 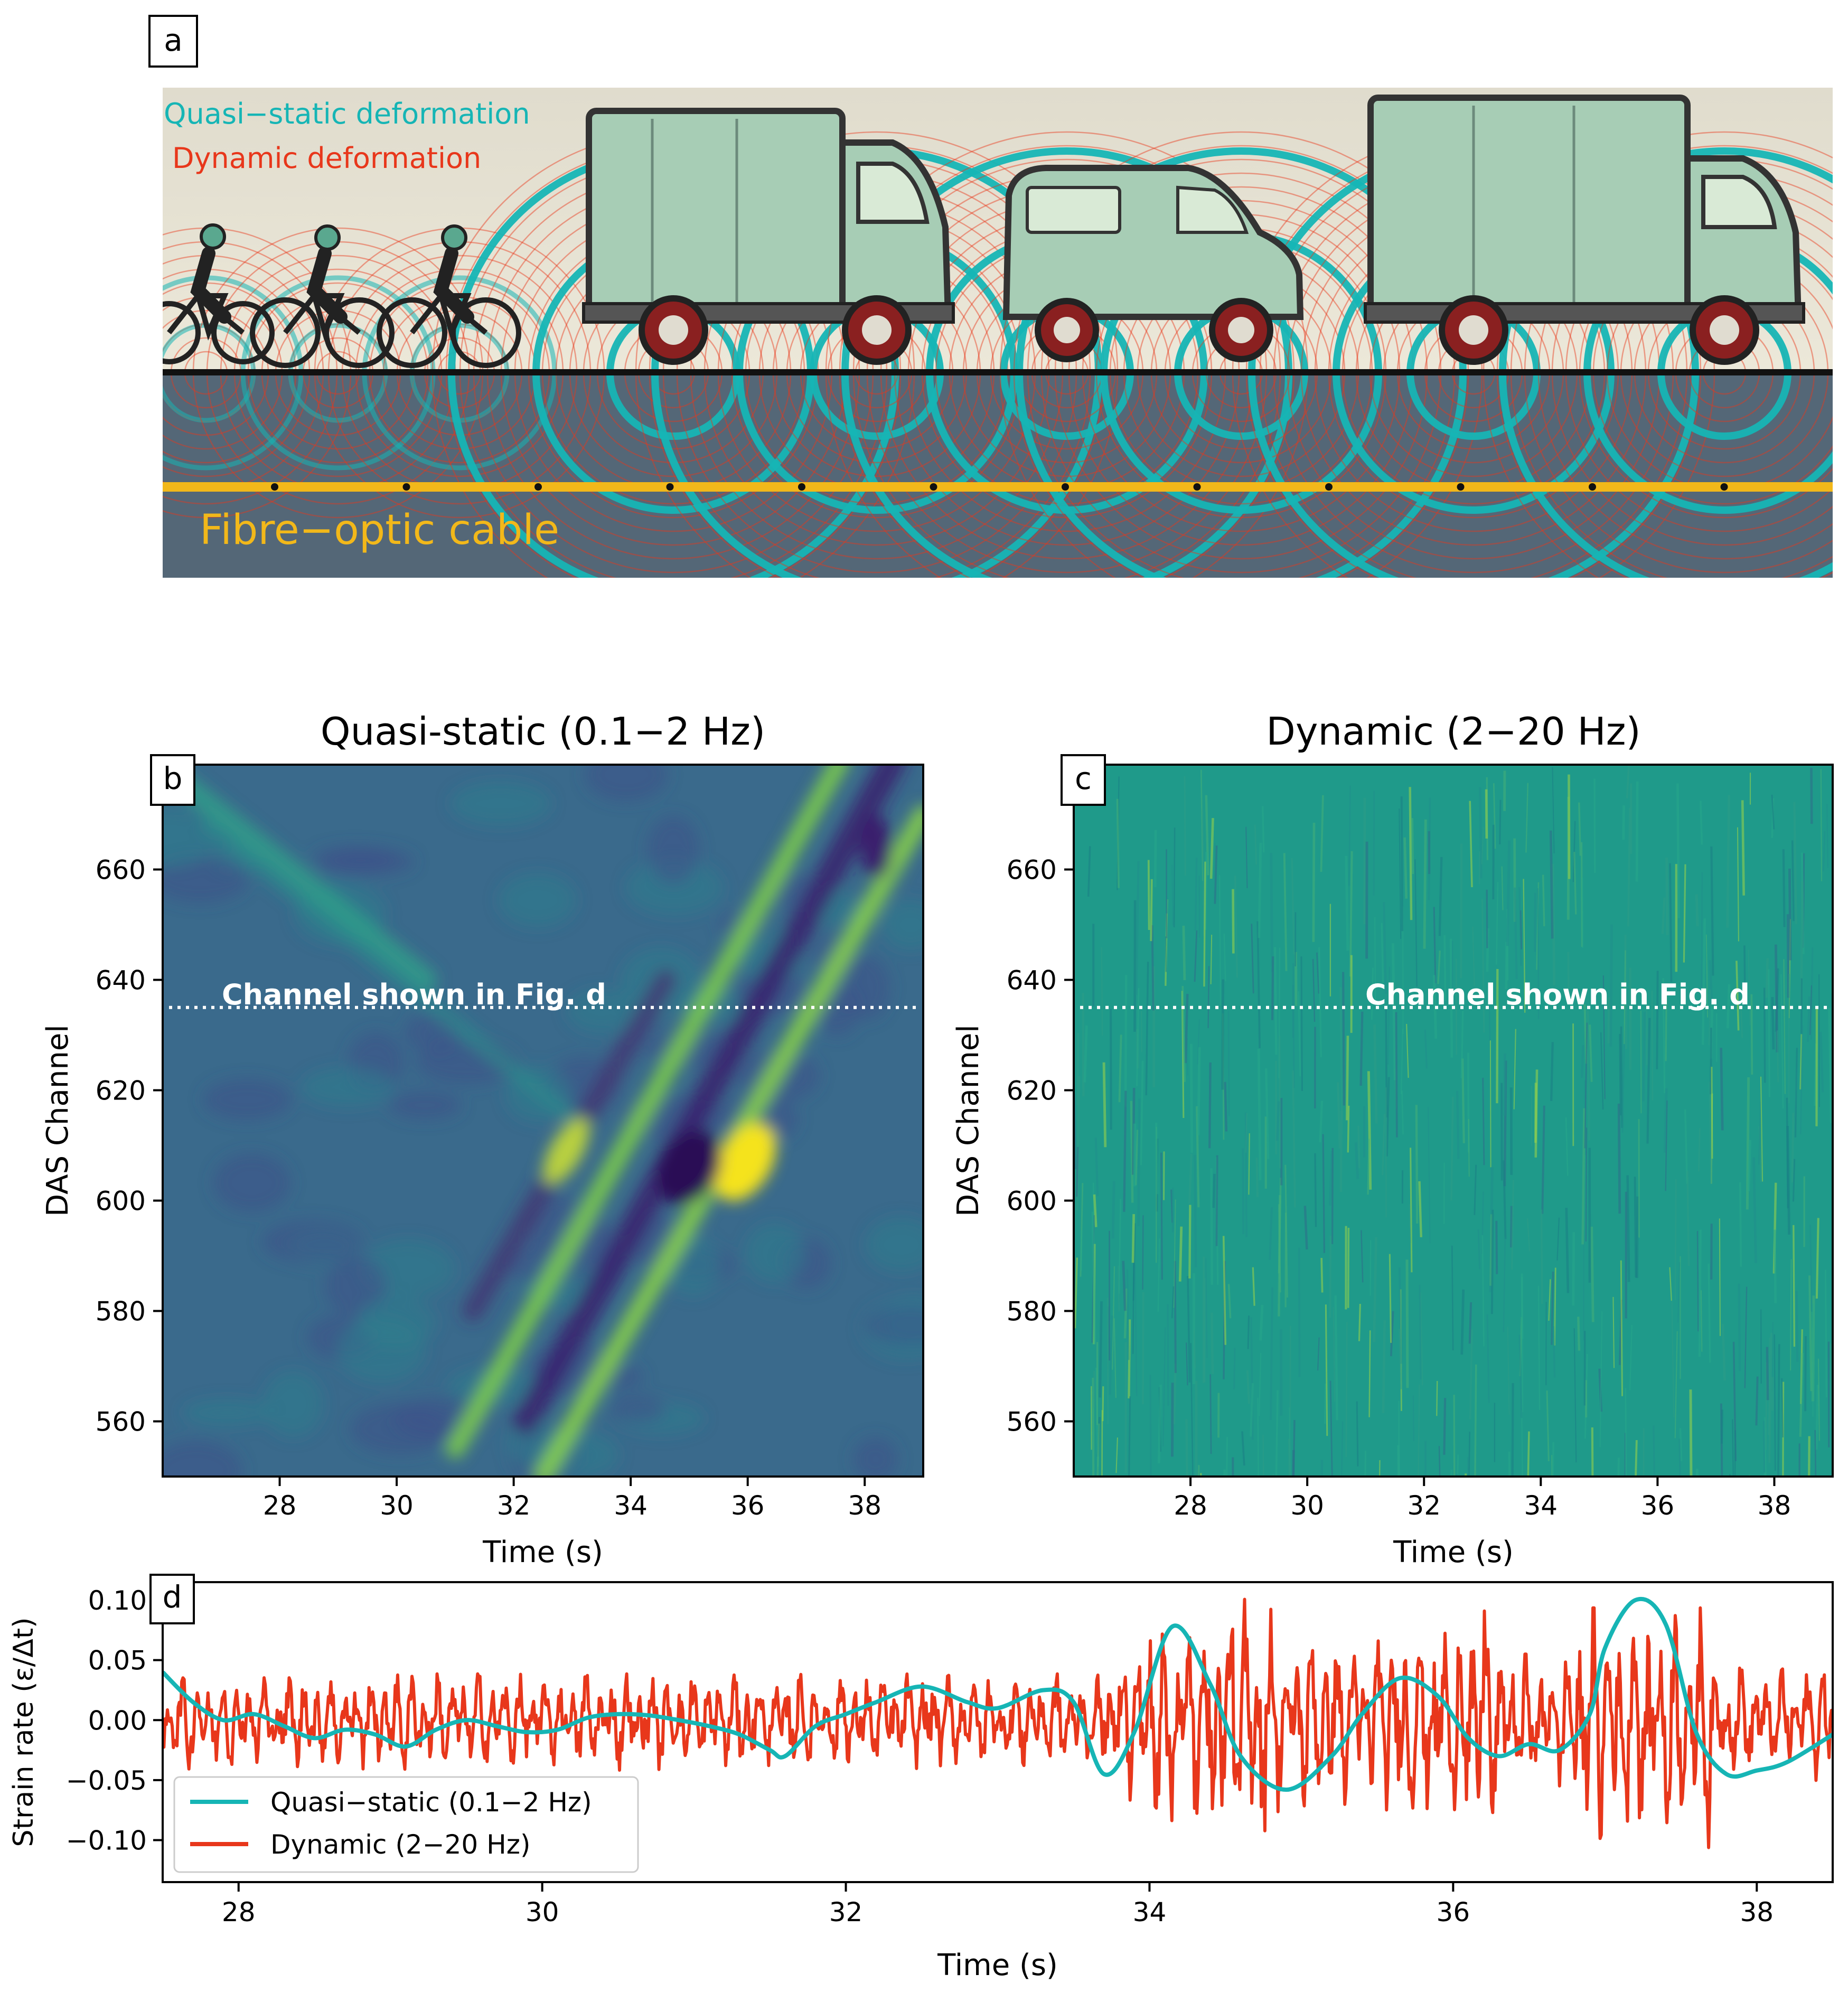 What do you see at coordinates (864, 1505) in the screenshot?
I see `panel-b-xtick-label: 38` at bounding box center [864, 1505].